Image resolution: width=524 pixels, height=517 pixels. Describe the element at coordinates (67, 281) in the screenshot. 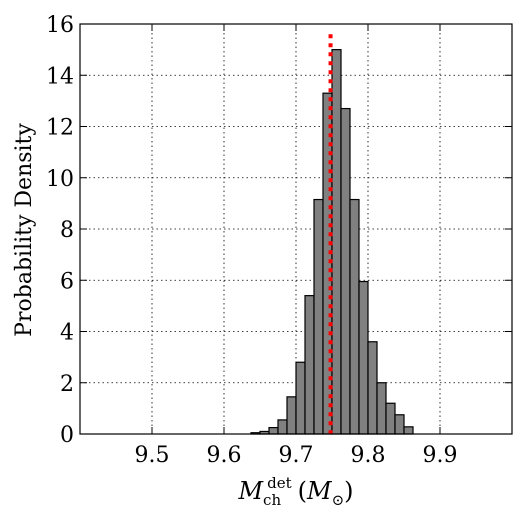

I see `y-tick-label: 6` at that location.